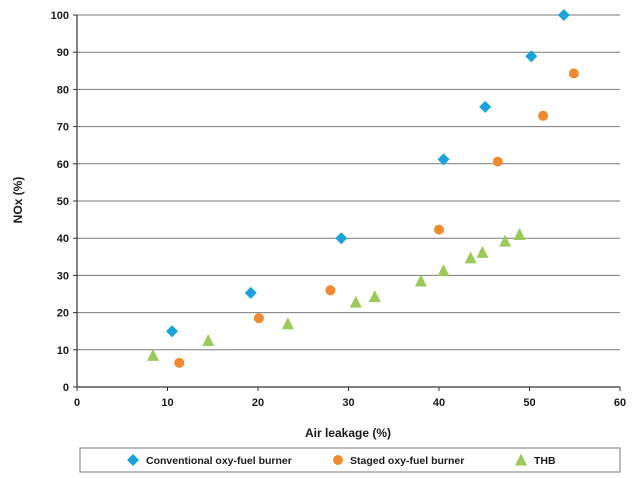 The width and height of the screenshot is (633, 478). What do you see at coordinates (545, 461) in the screenshot?
I see `legend-label: THB` at bounding box center [545, 461].